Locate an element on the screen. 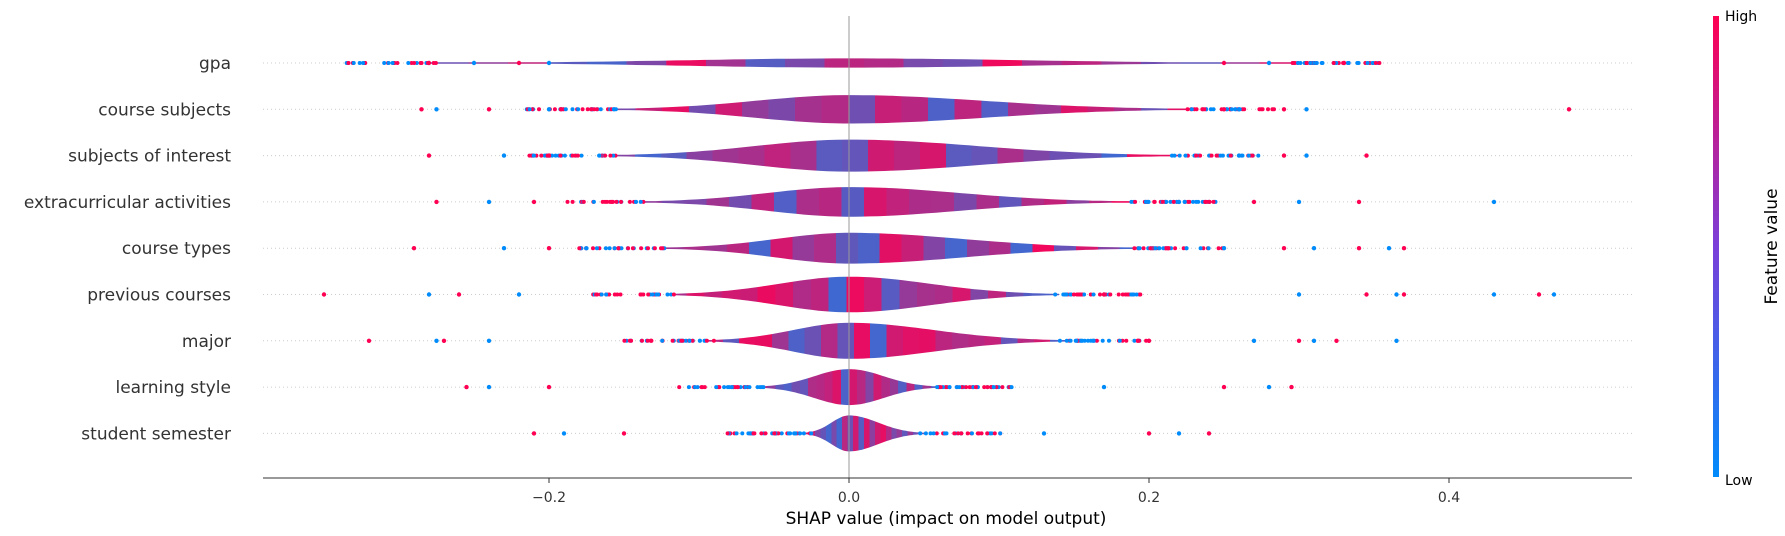 This screenshot has width=1785, height=536. x-tick-label: 0.2 is located at coordinates (1149, 498).